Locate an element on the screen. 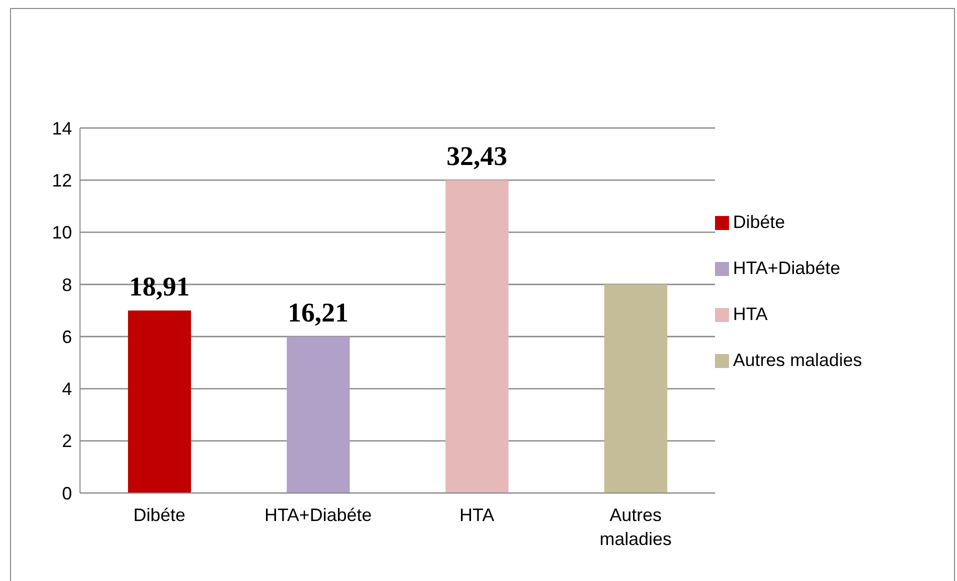  y-tick-label: 14 is located at coordinates (62, 128).